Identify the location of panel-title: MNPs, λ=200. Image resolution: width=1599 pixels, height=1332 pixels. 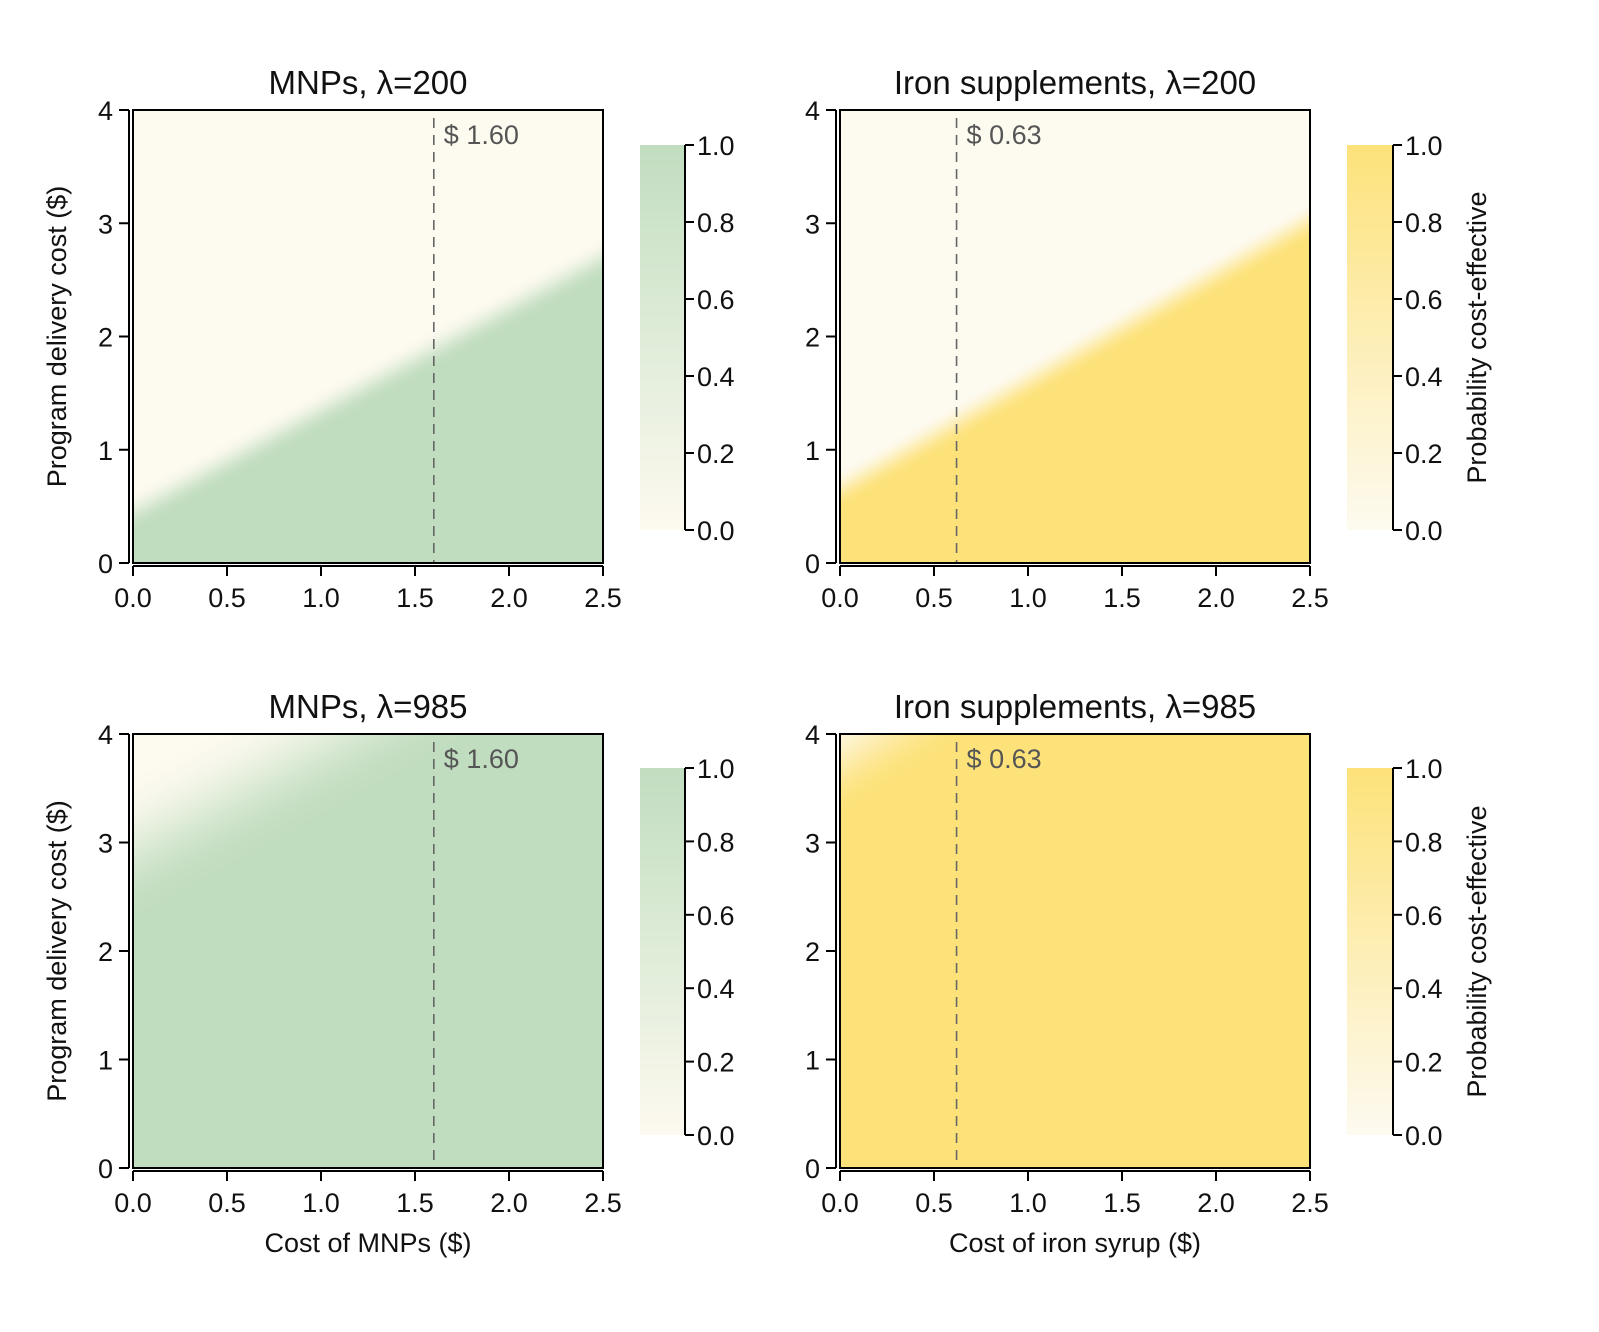
(368, 82).